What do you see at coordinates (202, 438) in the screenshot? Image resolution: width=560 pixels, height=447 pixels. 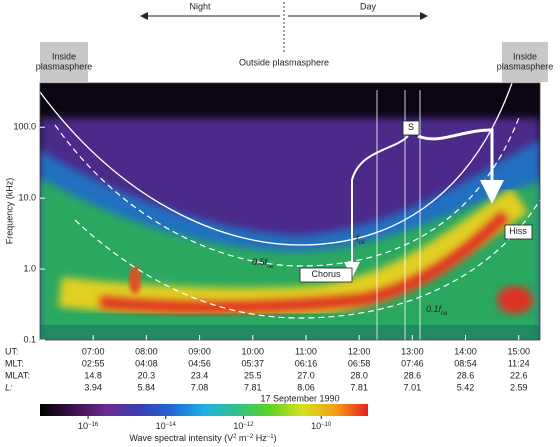 I see `colorbar-label: Wave spectral intensity (V2 m−2 Hz−1)` at bounding box center [202, 438].